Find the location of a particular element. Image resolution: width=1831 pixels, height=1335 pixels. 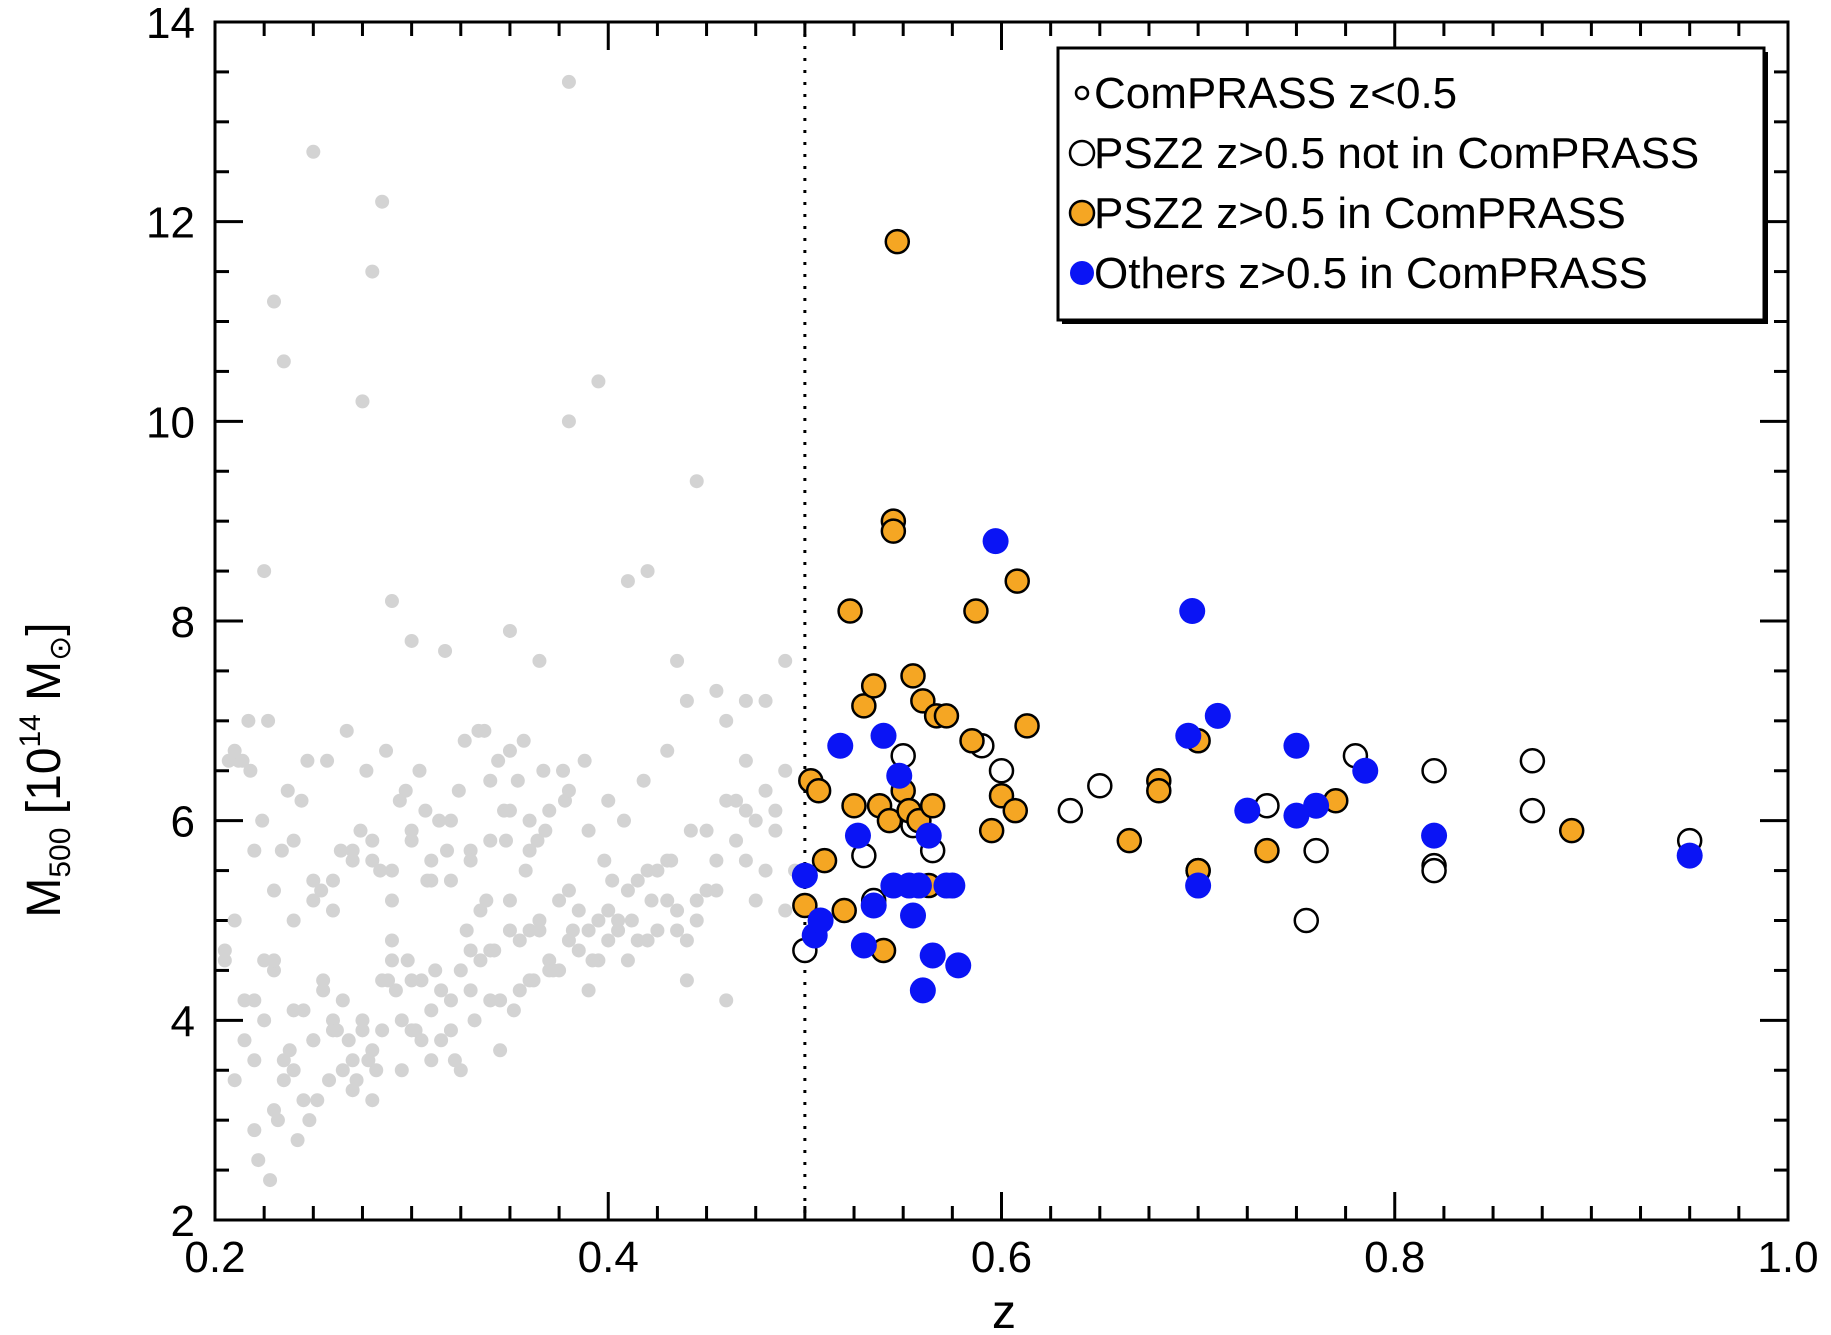

x-tick-label: 0.4 is located at coordinates (608, 1257).